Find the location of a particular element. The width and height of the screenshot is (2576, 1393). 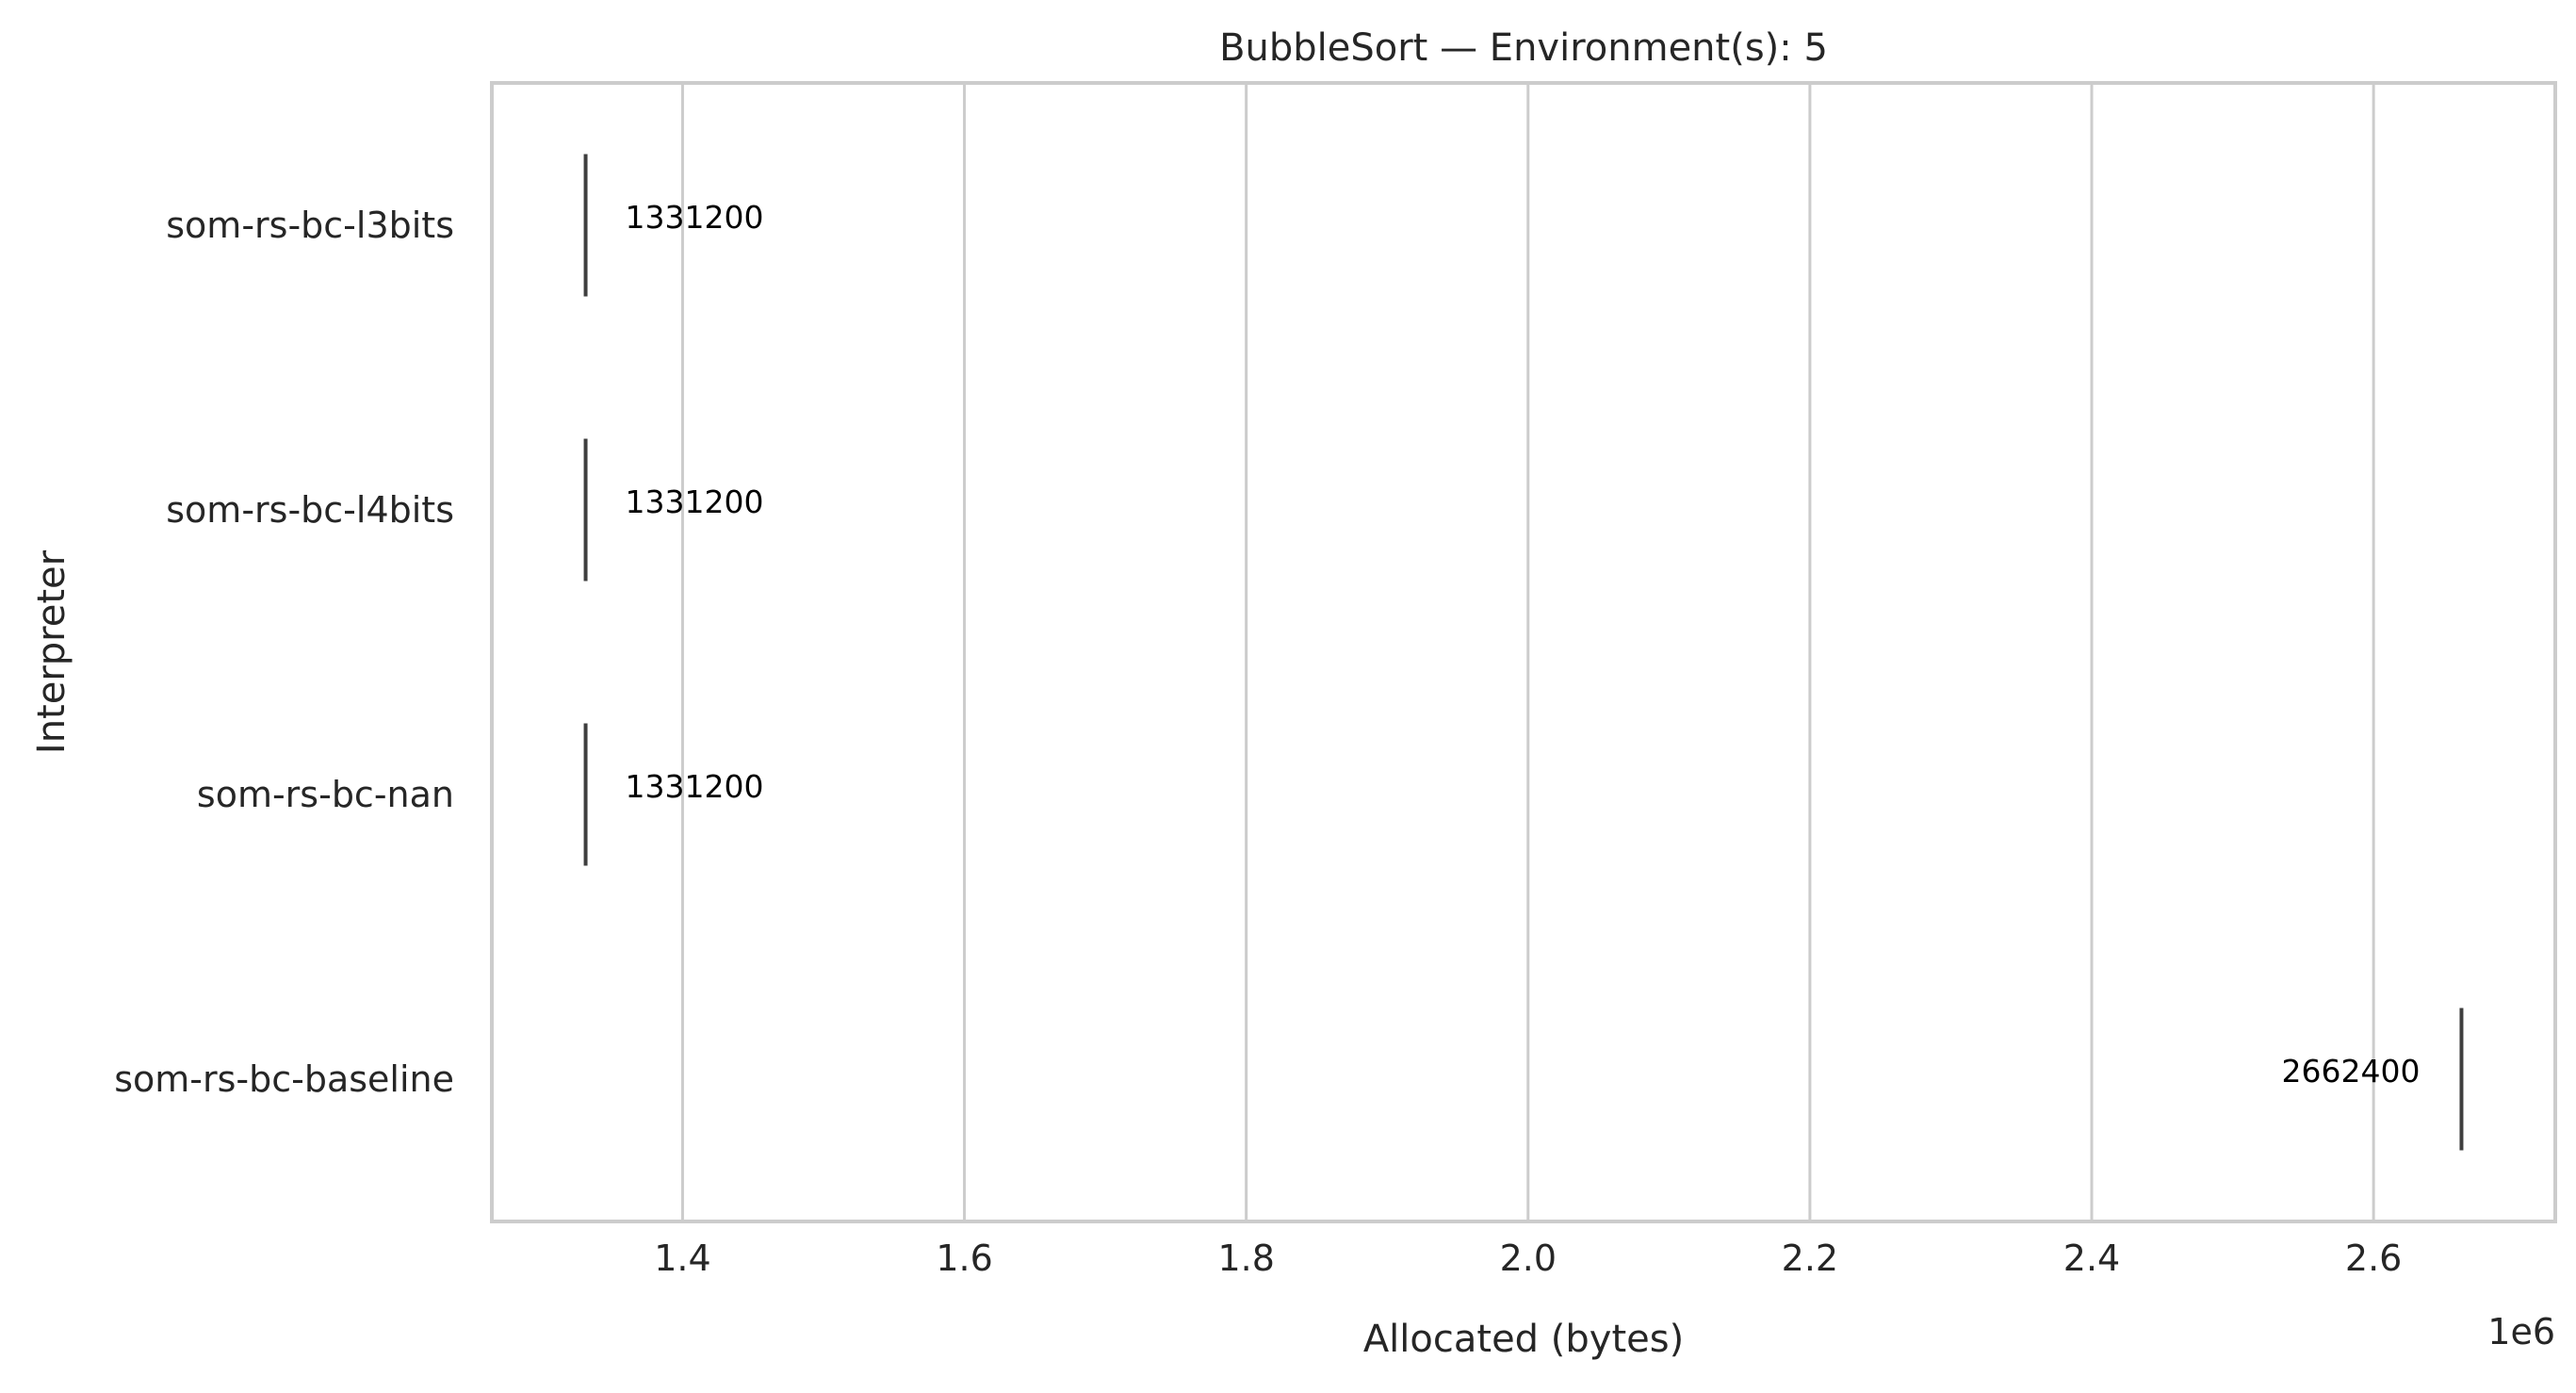

x-axis-label: Allocated (bytes) is located at coordinates (1523, 1339).